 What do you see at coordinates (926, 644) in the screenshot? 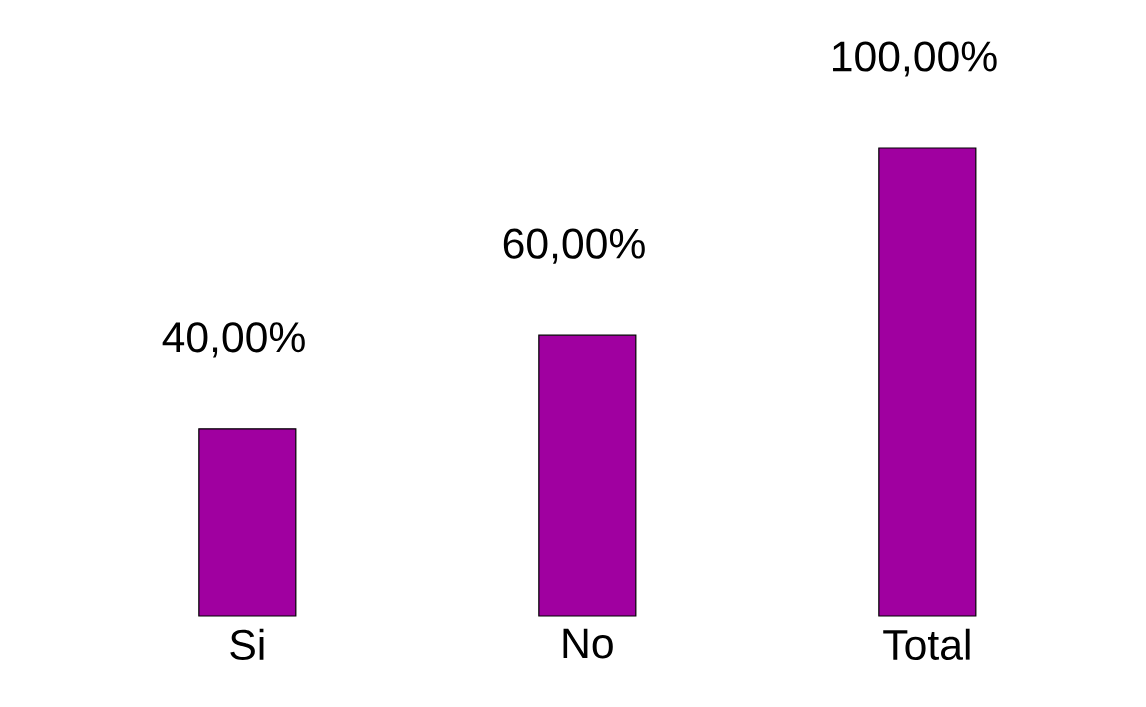
I see `x-tick-label: Total` at bounding box center [926, 644].